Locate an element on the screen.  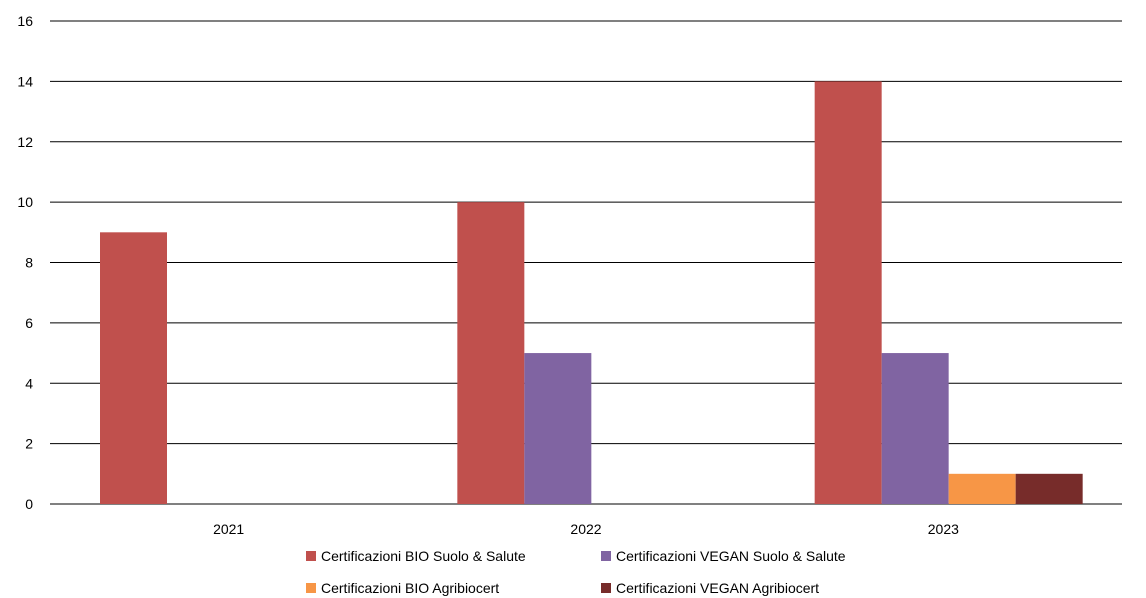
legend-item: Certificazioni BIO Suolo & Salute is located at coordinates (416, 556).